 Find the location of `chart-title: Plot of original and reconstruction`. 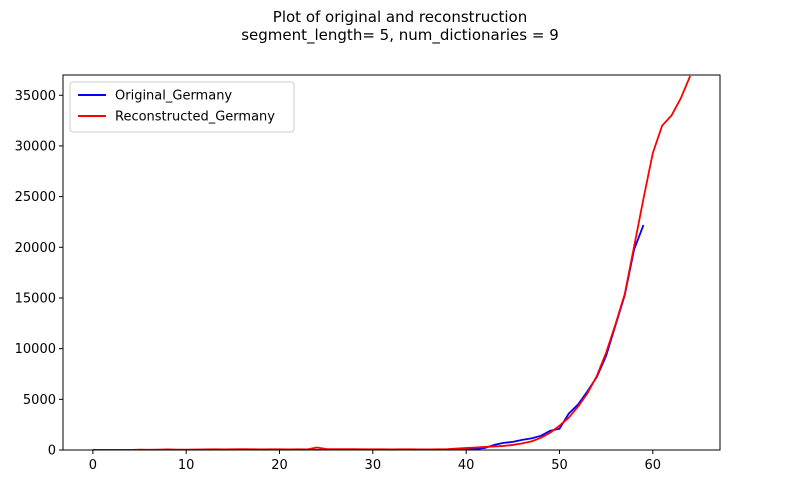

chart-title: Plot of original and reconstruction is located at coordinates (400, 17).